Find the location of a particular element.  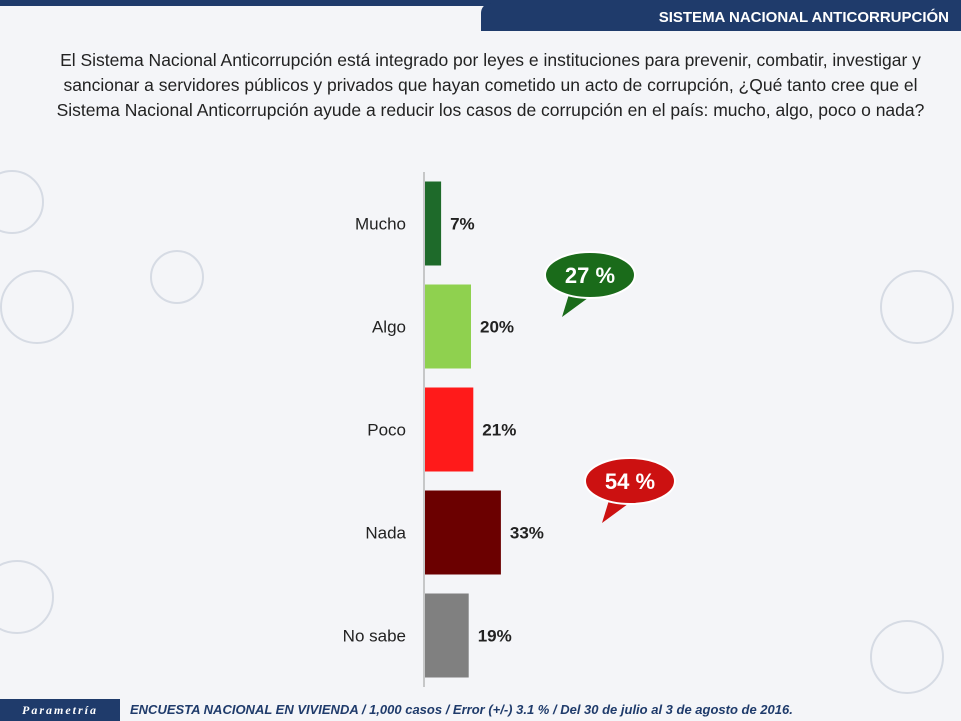

category-label: Algo is located at coordinates (389, 327).